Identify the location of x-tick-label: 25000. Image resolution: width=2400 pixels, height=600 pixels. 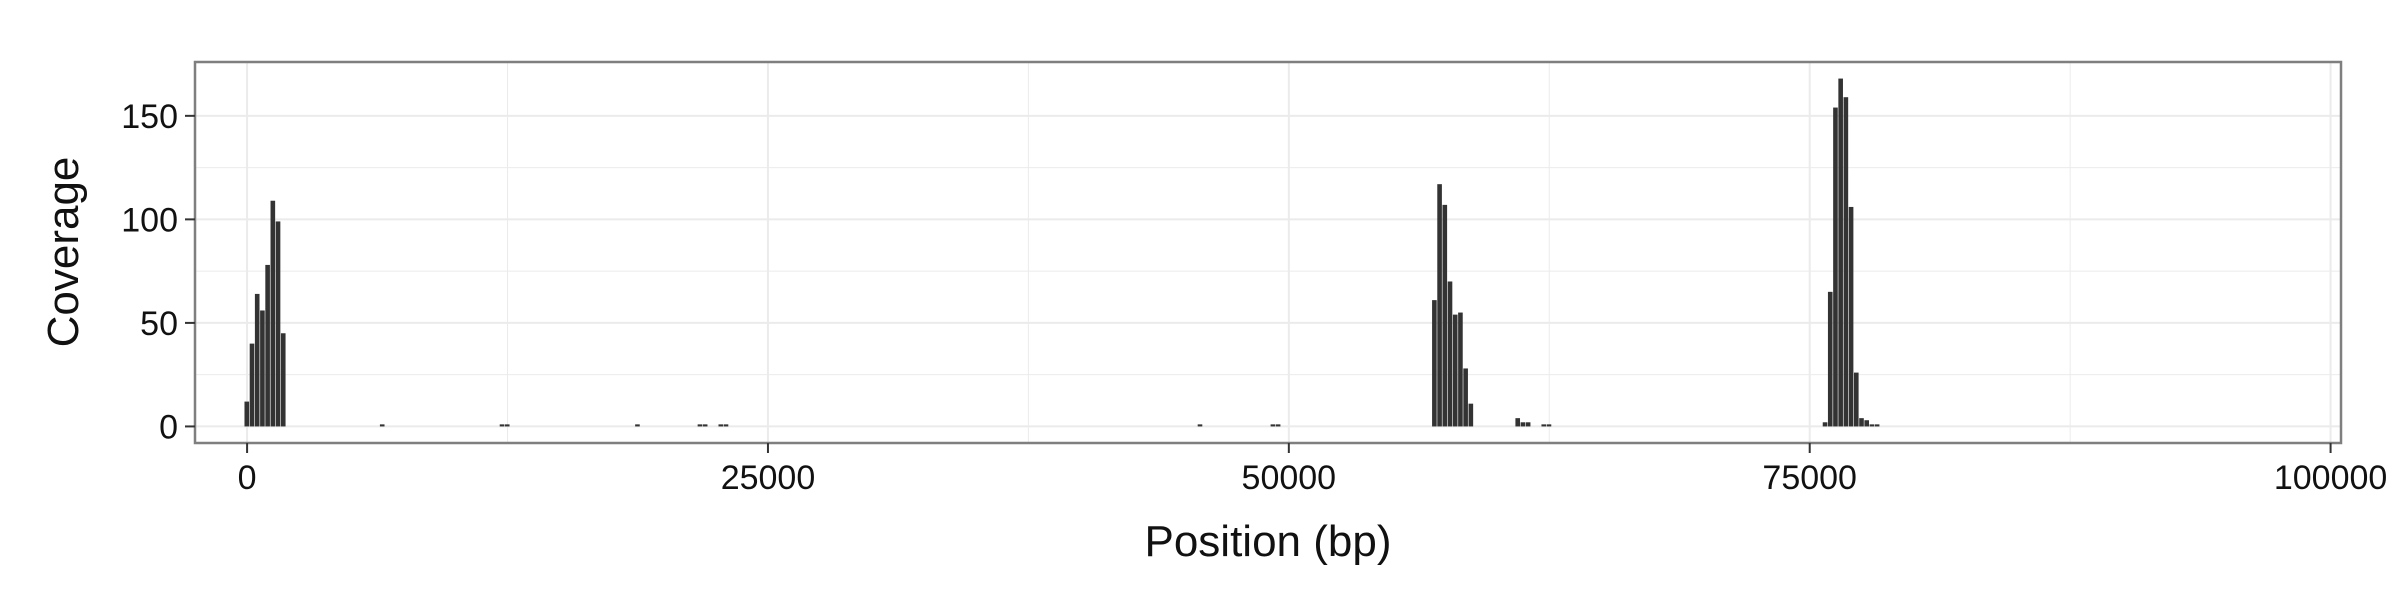
(768, 478).